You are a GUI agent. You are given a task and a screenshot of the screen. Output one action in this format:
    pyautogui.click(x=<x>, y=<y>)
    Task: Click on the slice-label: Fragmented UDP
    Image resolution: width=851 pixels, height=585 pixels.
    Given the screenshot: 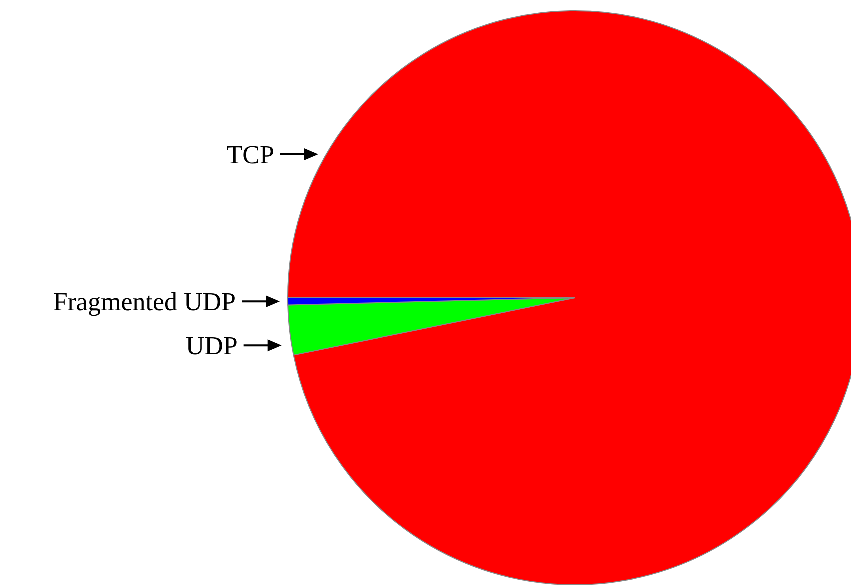 What is the action you would take?
    pyautogui.click(x=144, y=302)
    